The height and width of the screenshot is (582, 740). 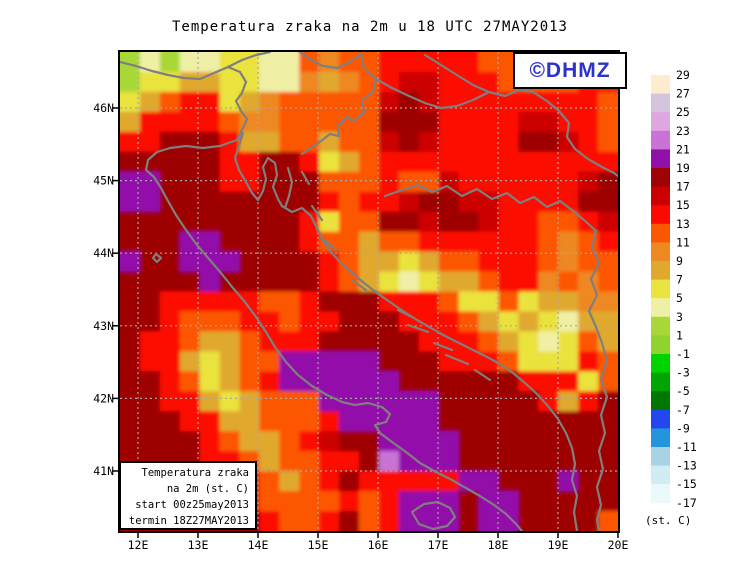 What do you see at coordinates (686, 503) in the screenshot?
I see `svg-text: -17` at bounding box center [686, 503].